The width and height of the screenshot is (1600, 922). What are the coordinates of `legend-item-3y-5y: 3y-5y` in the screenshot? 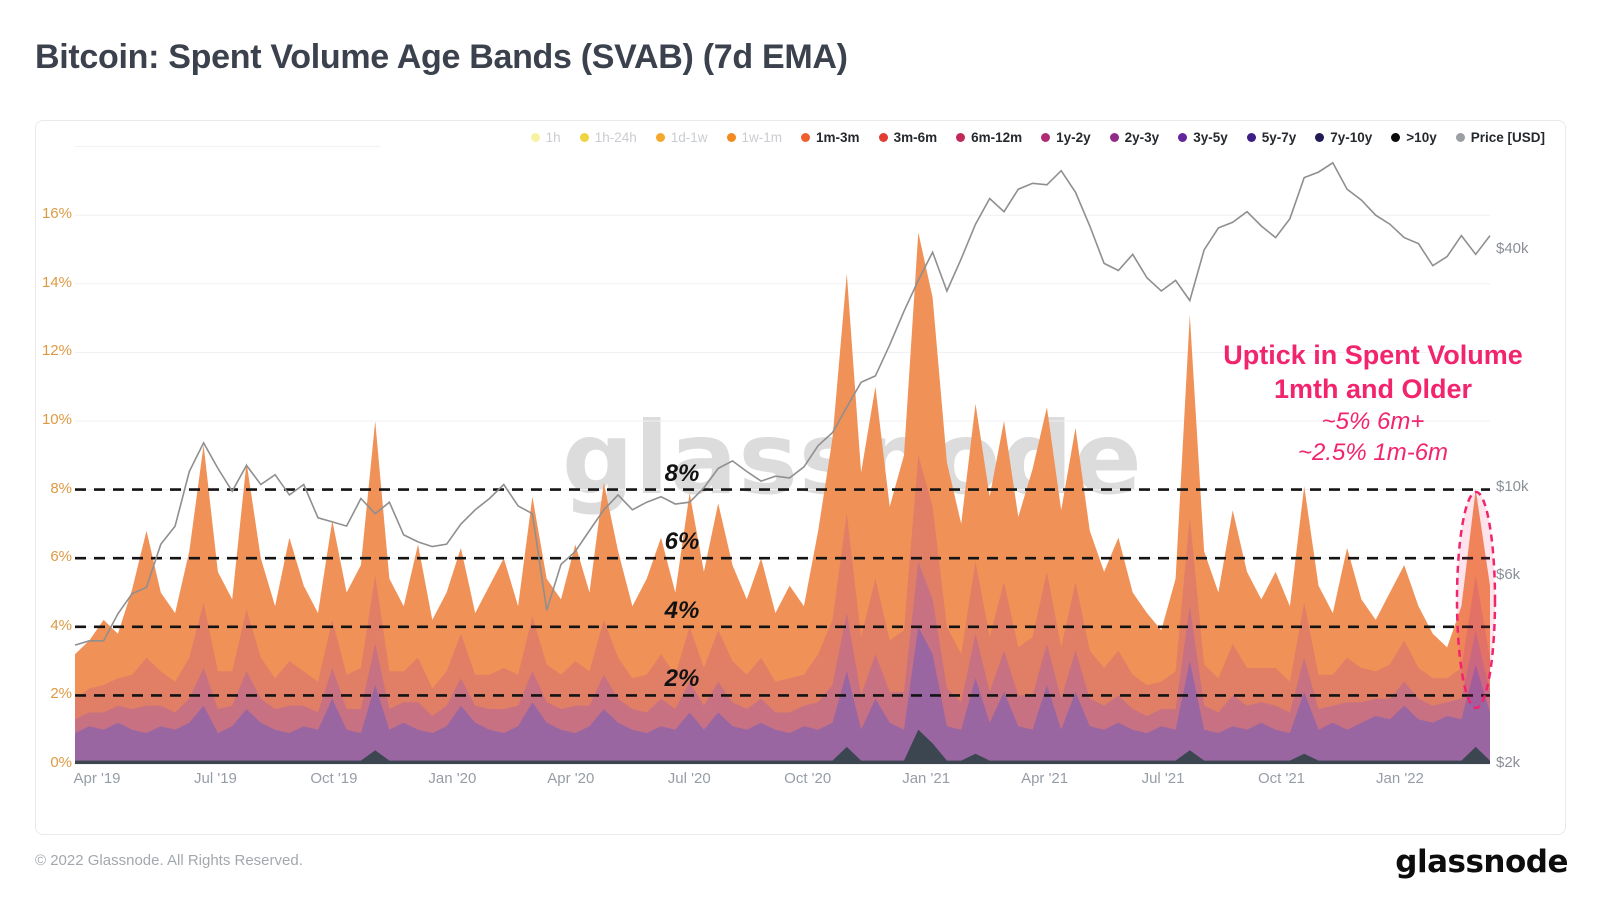 It's located at (1203, 137).